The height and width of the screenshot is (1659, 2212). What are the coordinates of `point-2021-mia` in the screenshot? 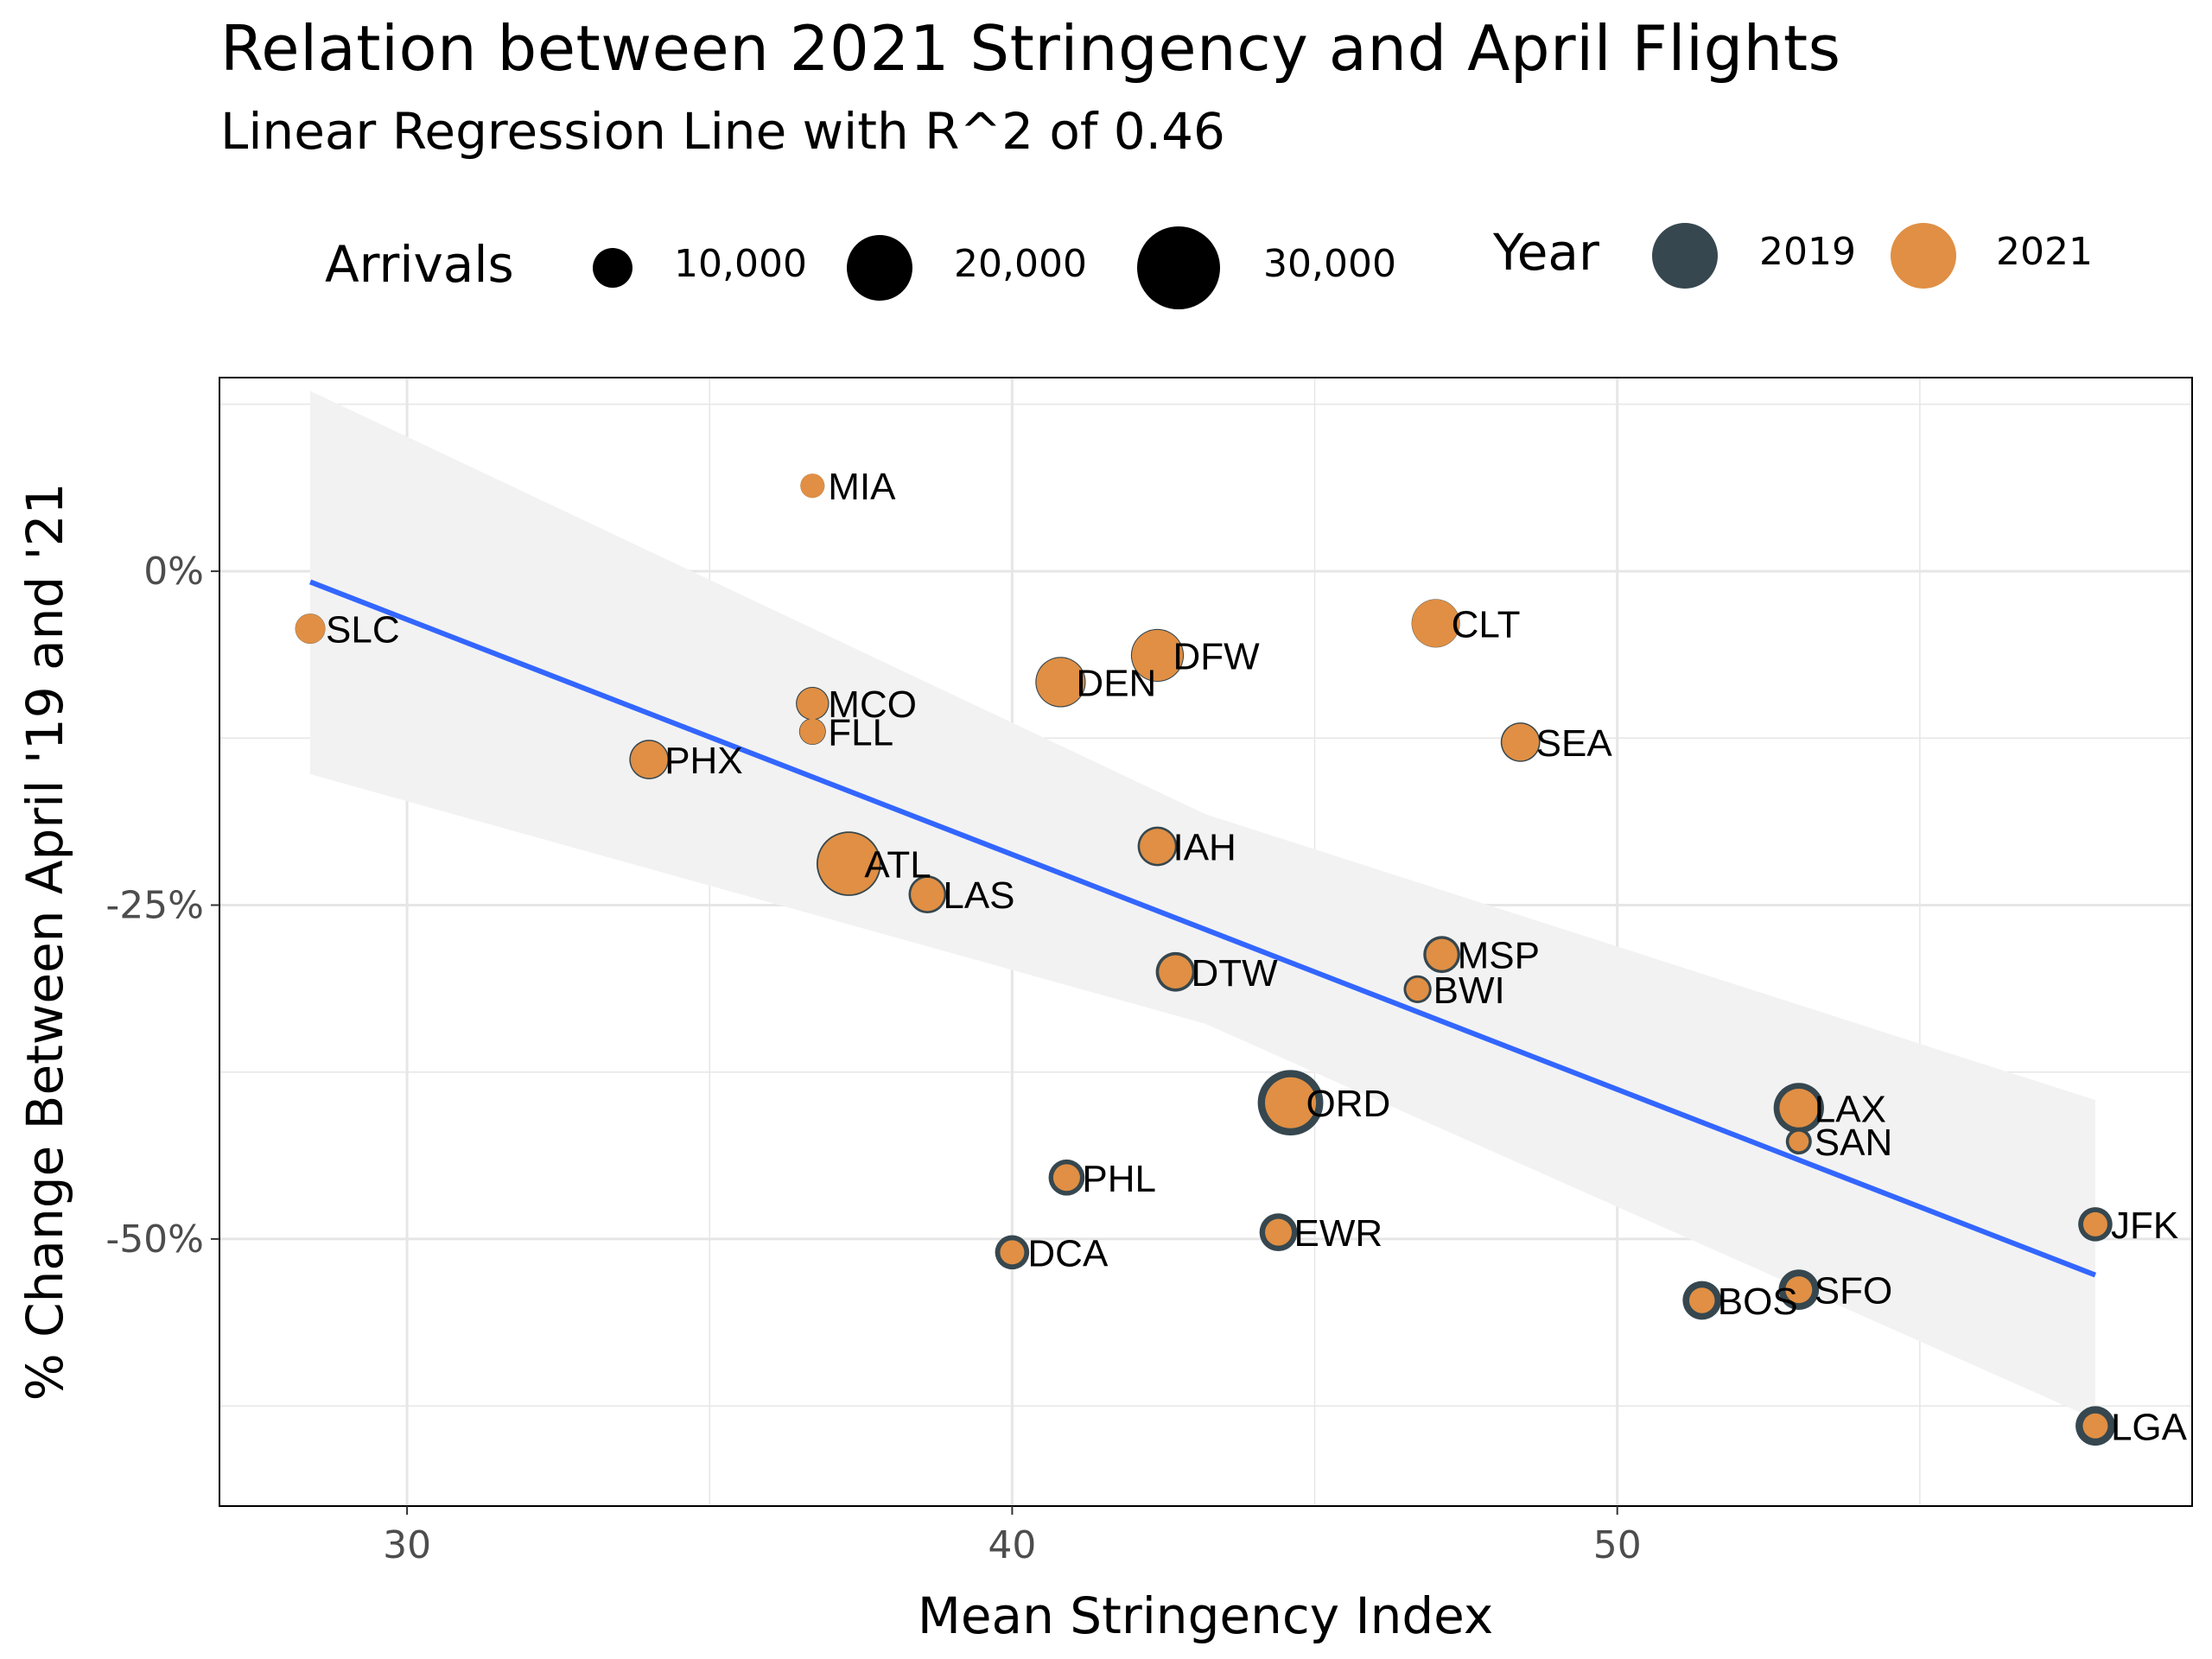 It's located at (812, 486).